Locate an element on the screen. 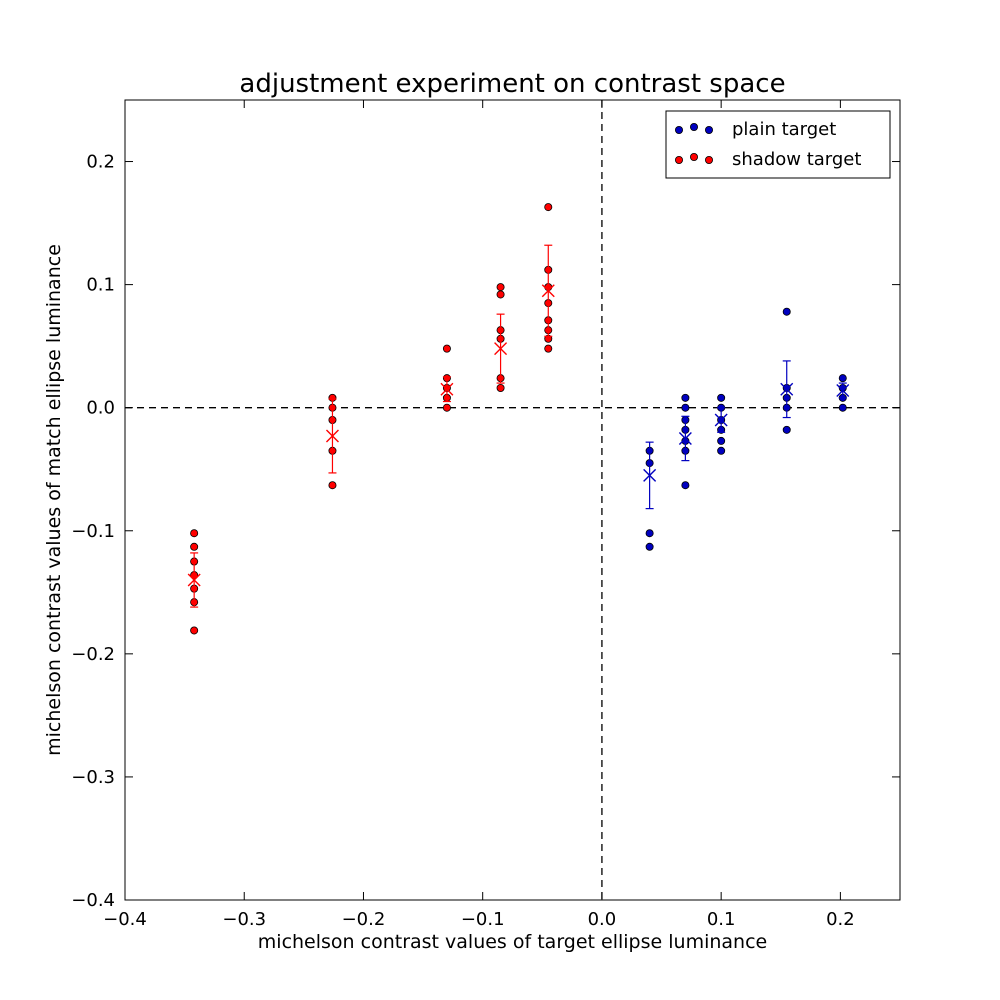 The width and height of the screenshot is (1000, 1000). x-tick-label: −0.1 is located at coordinates (483, 919).